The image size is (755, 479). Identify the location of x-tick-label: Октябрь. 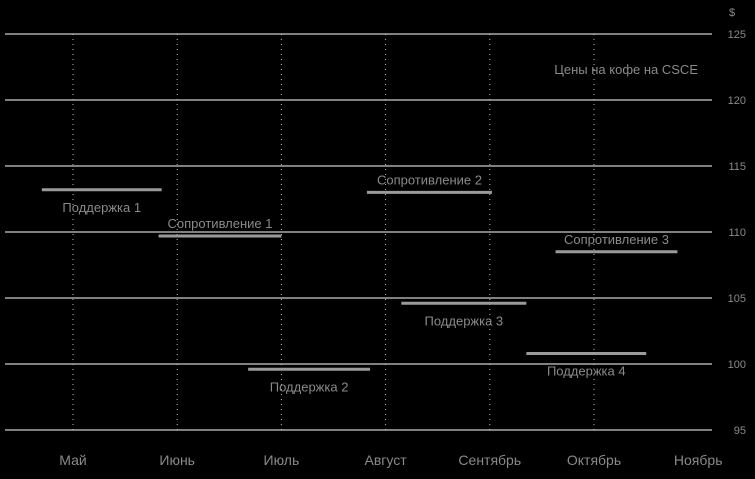
(594, 460).